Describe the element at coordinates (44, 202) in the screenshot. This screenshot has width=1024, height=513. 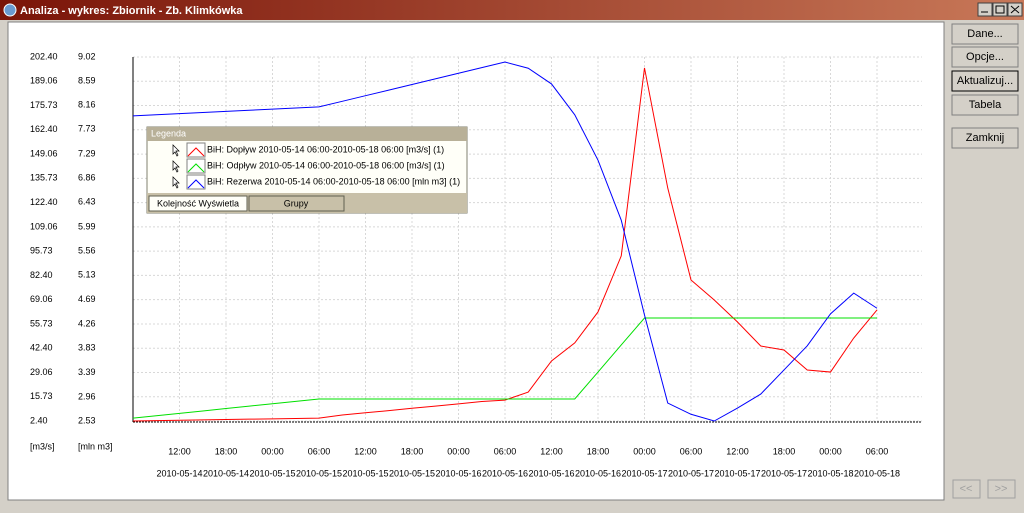
I see `y-tick-label: 122.40` at that location.